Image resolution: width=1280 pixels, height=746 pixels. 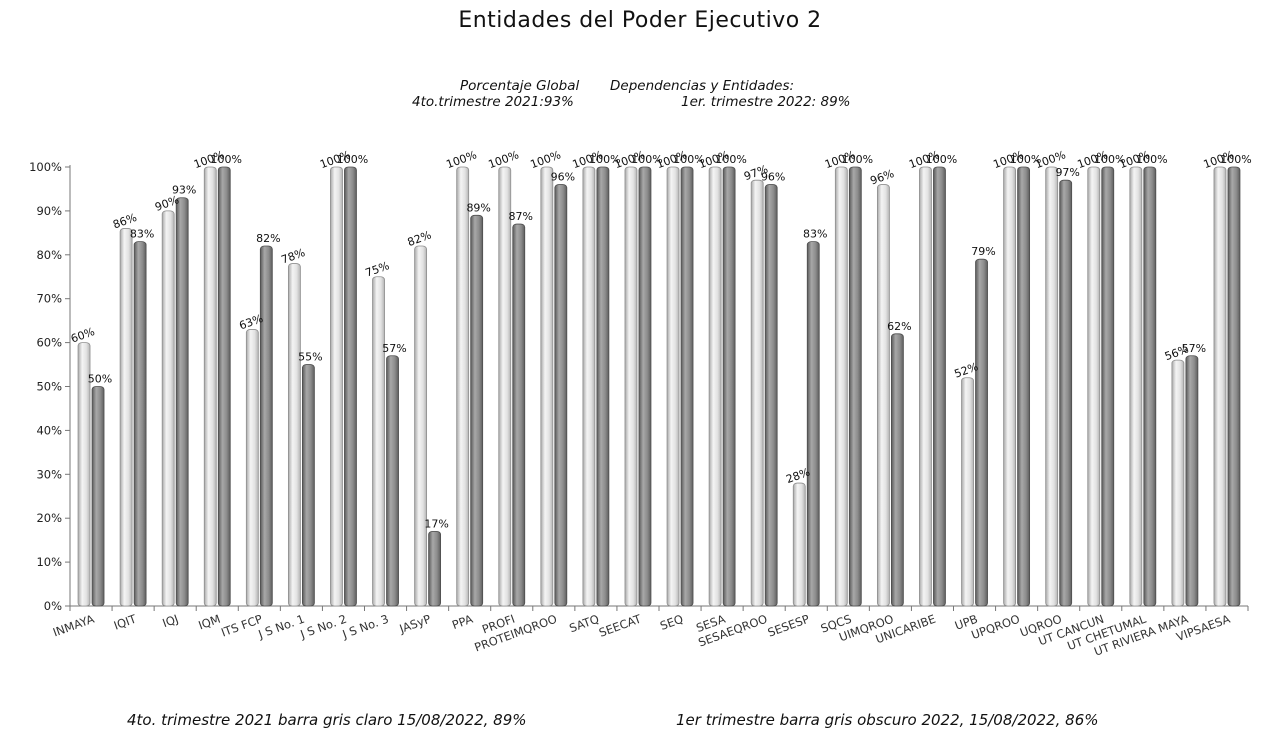 I want to click on y-tick-label: 20%, so click(x=49, y=518).